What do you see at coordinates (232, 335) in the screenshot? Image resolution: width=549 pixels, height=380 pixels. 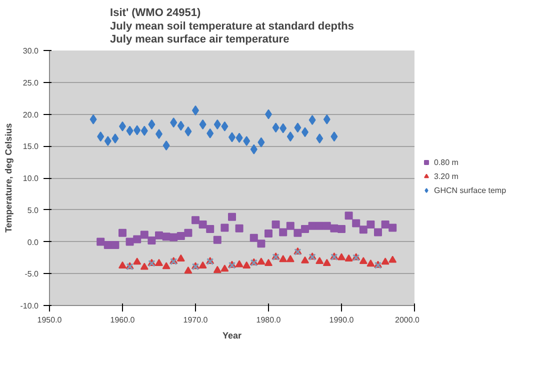 I see `x-axis-title: Year` at bounding box center [232, 335].